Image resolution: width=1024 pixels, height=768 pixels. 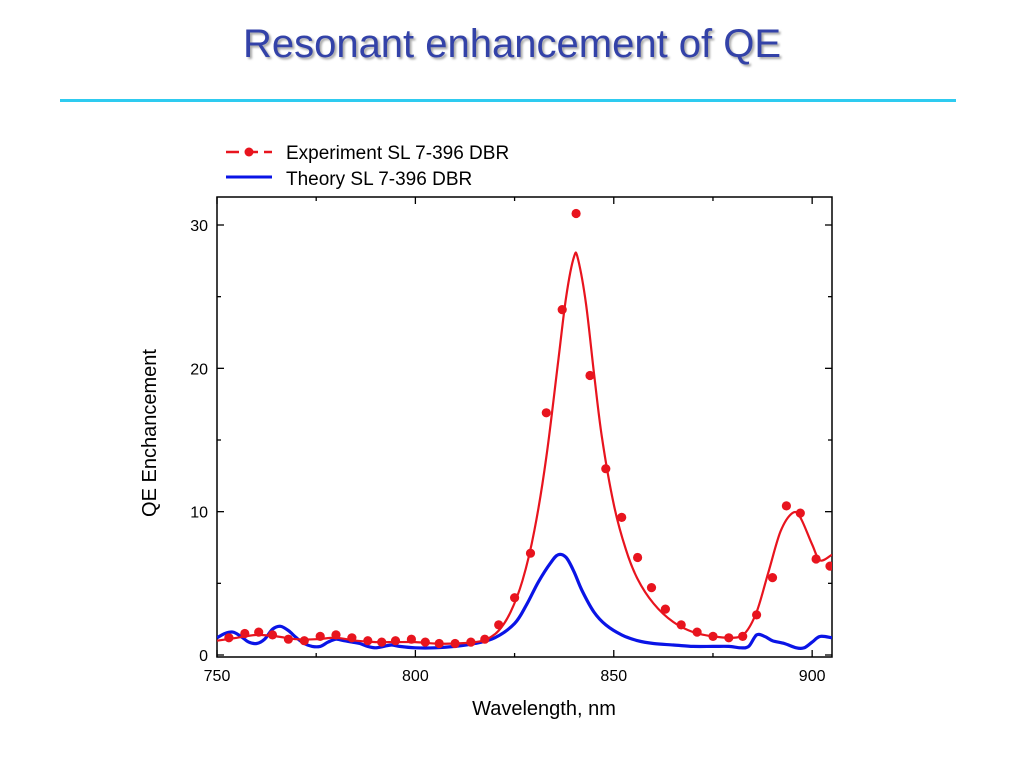 I want to click on x-tick-label: 850, so click(x=613, y=676).